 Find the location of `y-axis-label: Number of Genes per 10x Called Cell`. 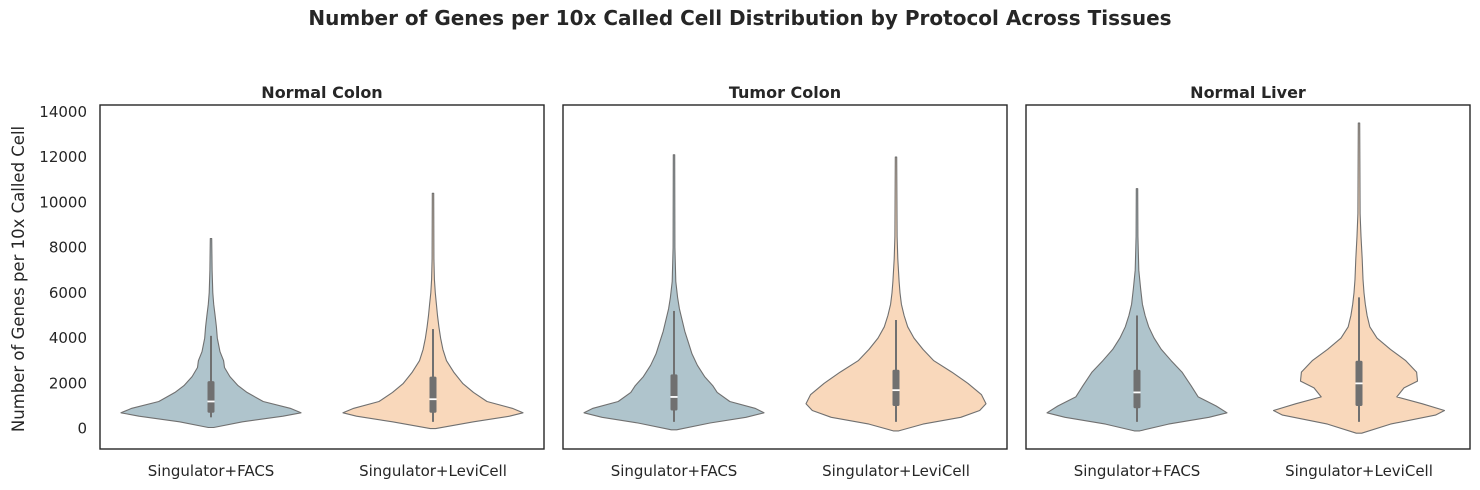

y-axis-label: Number of Genes per 10x Called Cell is located at coordinates (18, 279).